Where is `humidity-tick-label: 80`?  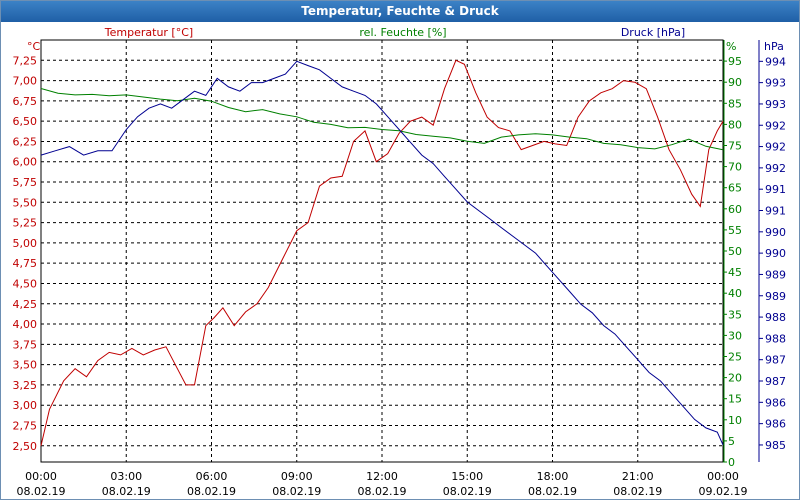 humidity-tick-label: 80 is located at coordinates (735, 124).